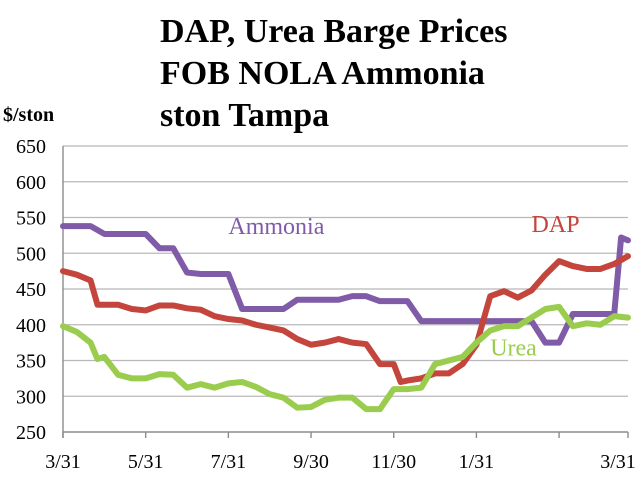  What do you see at coordinates (556, 225) in the screenshot?
I see `series-label-dap: DAP` at bounding box center [556, 225].